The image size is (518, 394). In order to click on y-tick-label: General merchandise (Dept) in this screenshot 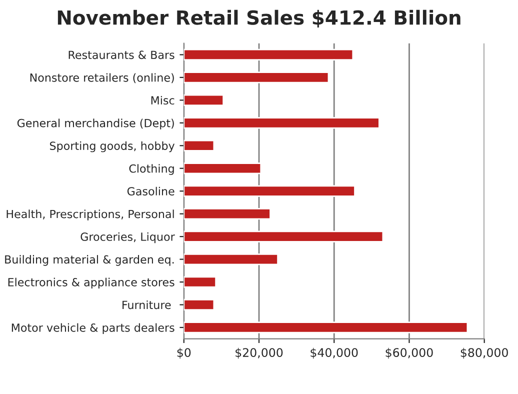, I will do `click(95, 124)`.